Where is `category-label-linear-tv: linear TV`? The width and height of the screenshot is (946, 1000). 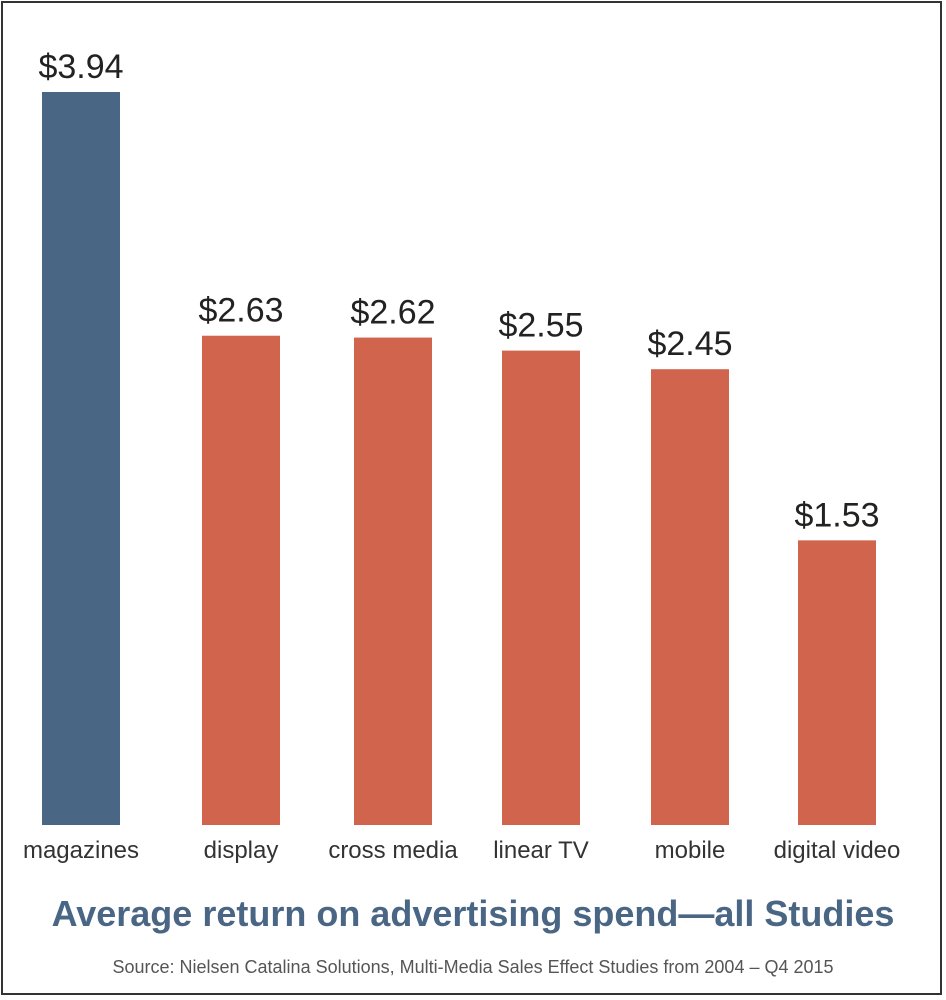
category-label-linear-tv: linear TV is located at coordinates (541, 850).